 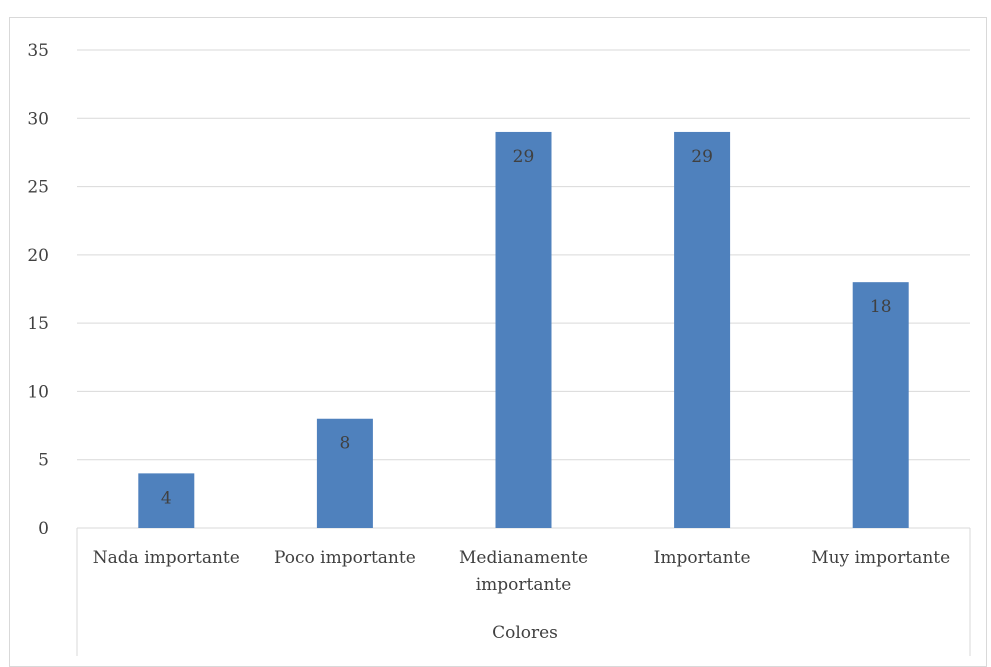 I want to click on category-label-line: importante, so click(x=524, y=585).